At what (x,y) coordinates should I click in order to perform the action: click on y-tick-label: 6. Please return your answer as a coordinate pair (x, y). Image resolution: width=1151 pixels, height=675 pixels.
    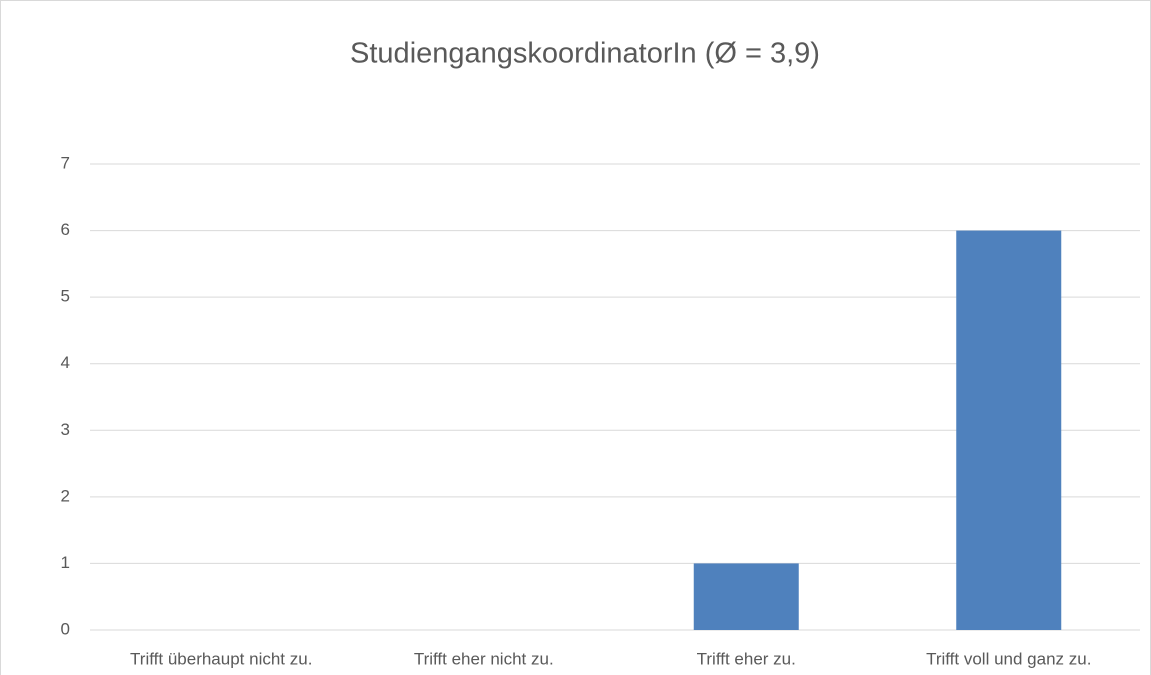
    Looking at the image, I should click on (65, 229).